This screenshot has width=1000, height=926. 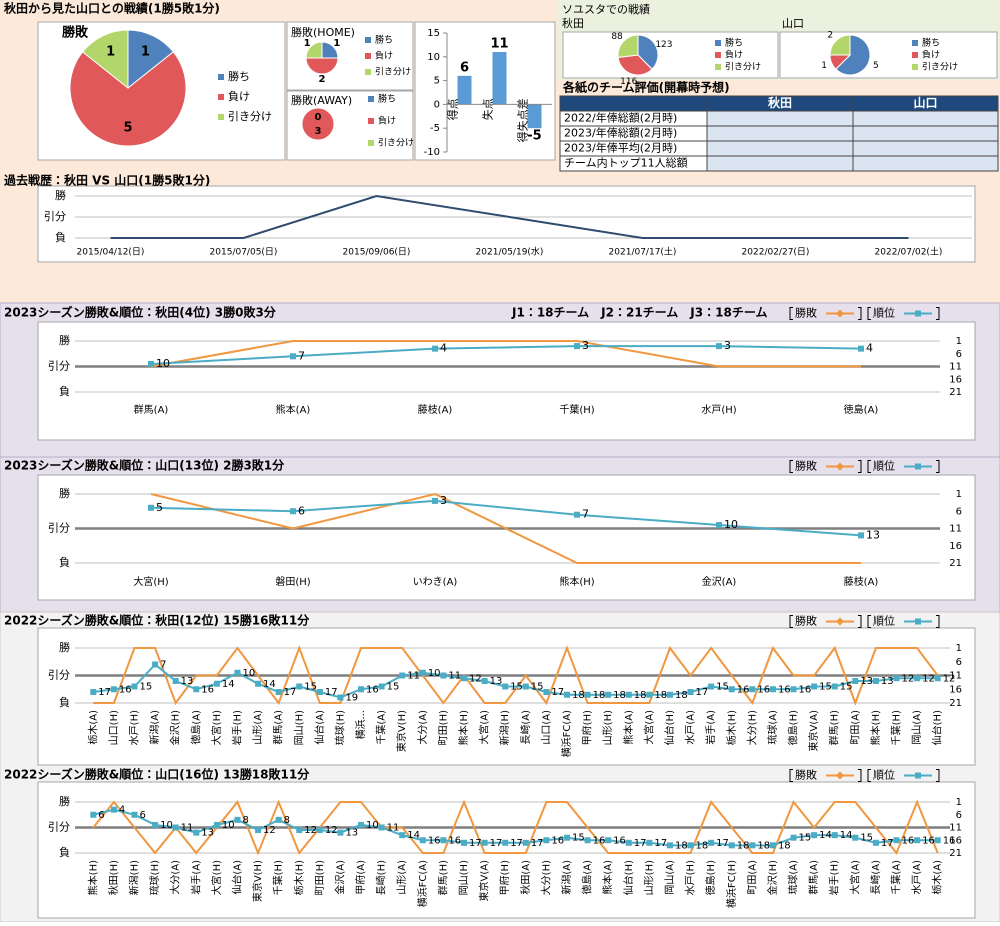 I want to click on x-tick-label: 東京V(A), so click(x=813, y=731).